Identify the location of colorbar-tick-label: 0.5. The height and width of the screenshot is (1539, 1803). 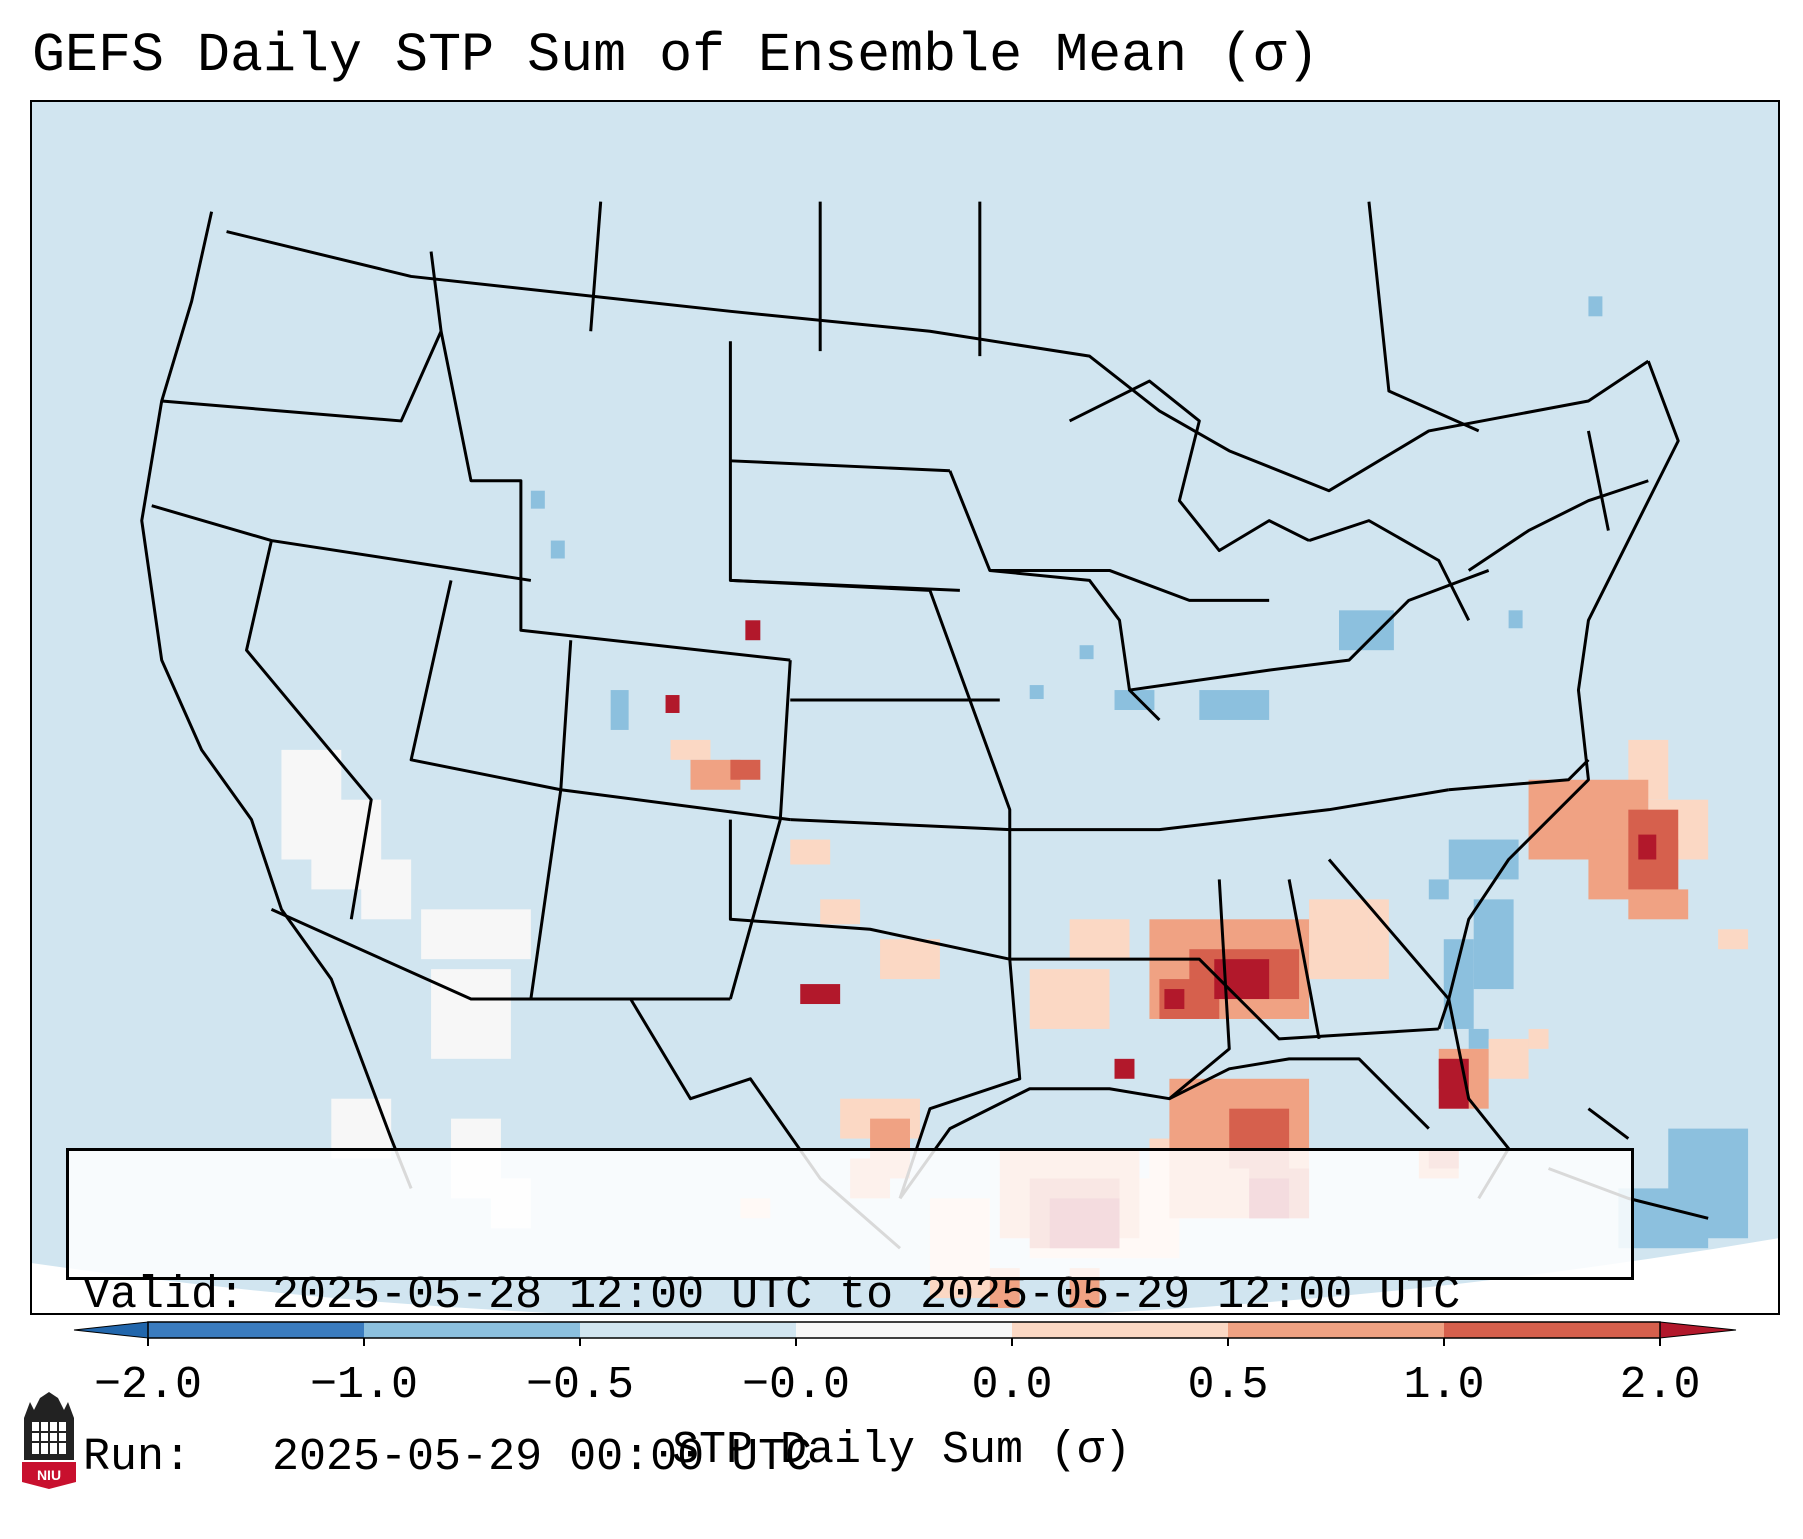
(1228, 1385).